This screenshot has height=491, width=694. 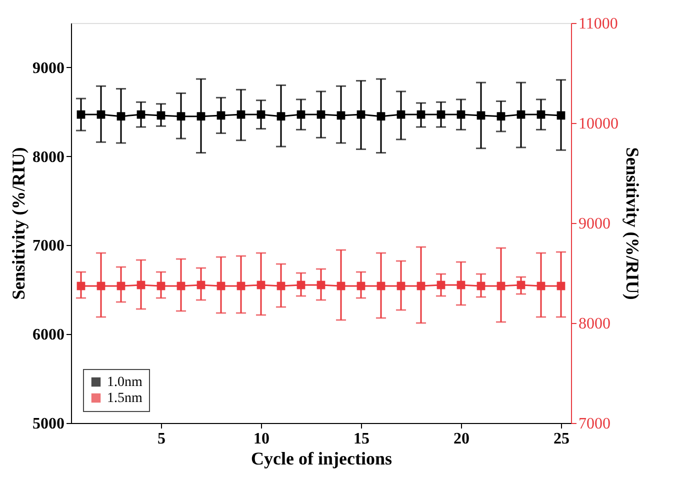 I want to click on x-tick-label: 20, so click(x=462, y=439).